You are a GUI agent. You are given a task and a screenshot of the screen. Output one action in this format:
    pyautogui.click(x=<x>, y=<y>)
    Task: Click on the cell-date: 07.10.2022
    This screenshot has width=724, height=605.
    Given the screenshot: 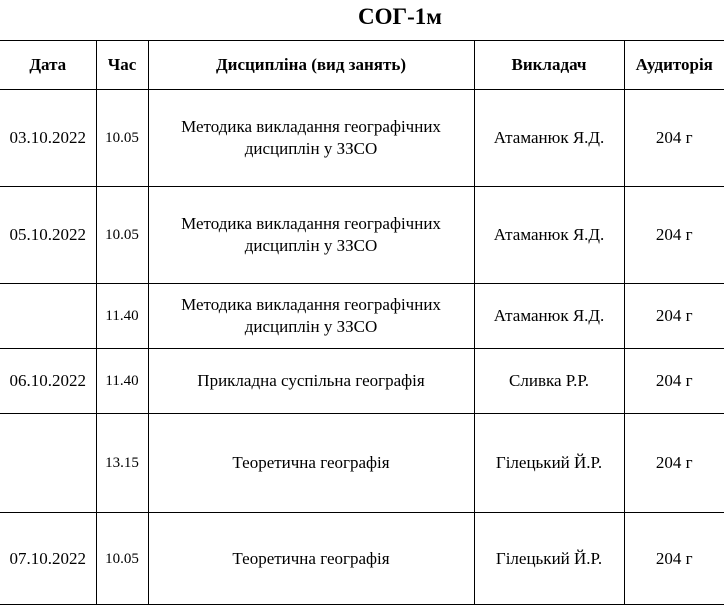 What is the action you would take?
    pyautogui.click(x=48, y=558)
    